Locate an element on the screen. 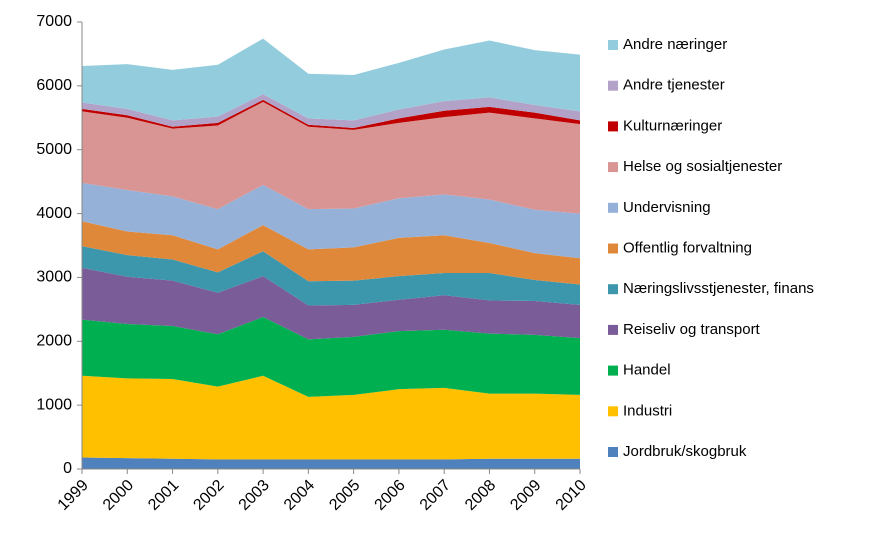  y-tick-label: 1000 is located at coordinates (54, 404).